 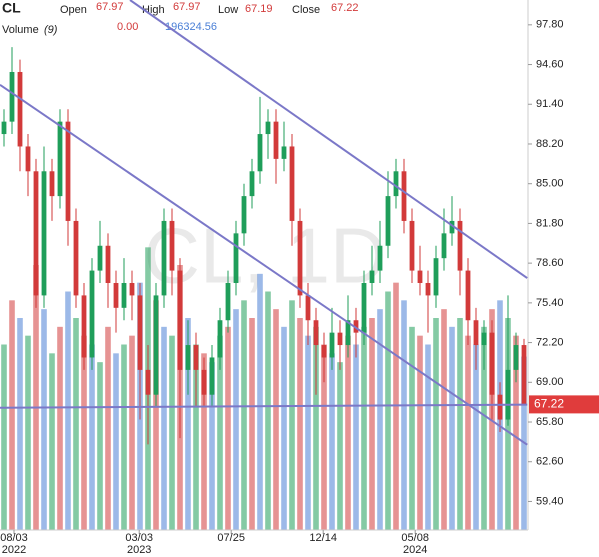 I want to click on close-value: 67.22, so click(x=345, y=8).